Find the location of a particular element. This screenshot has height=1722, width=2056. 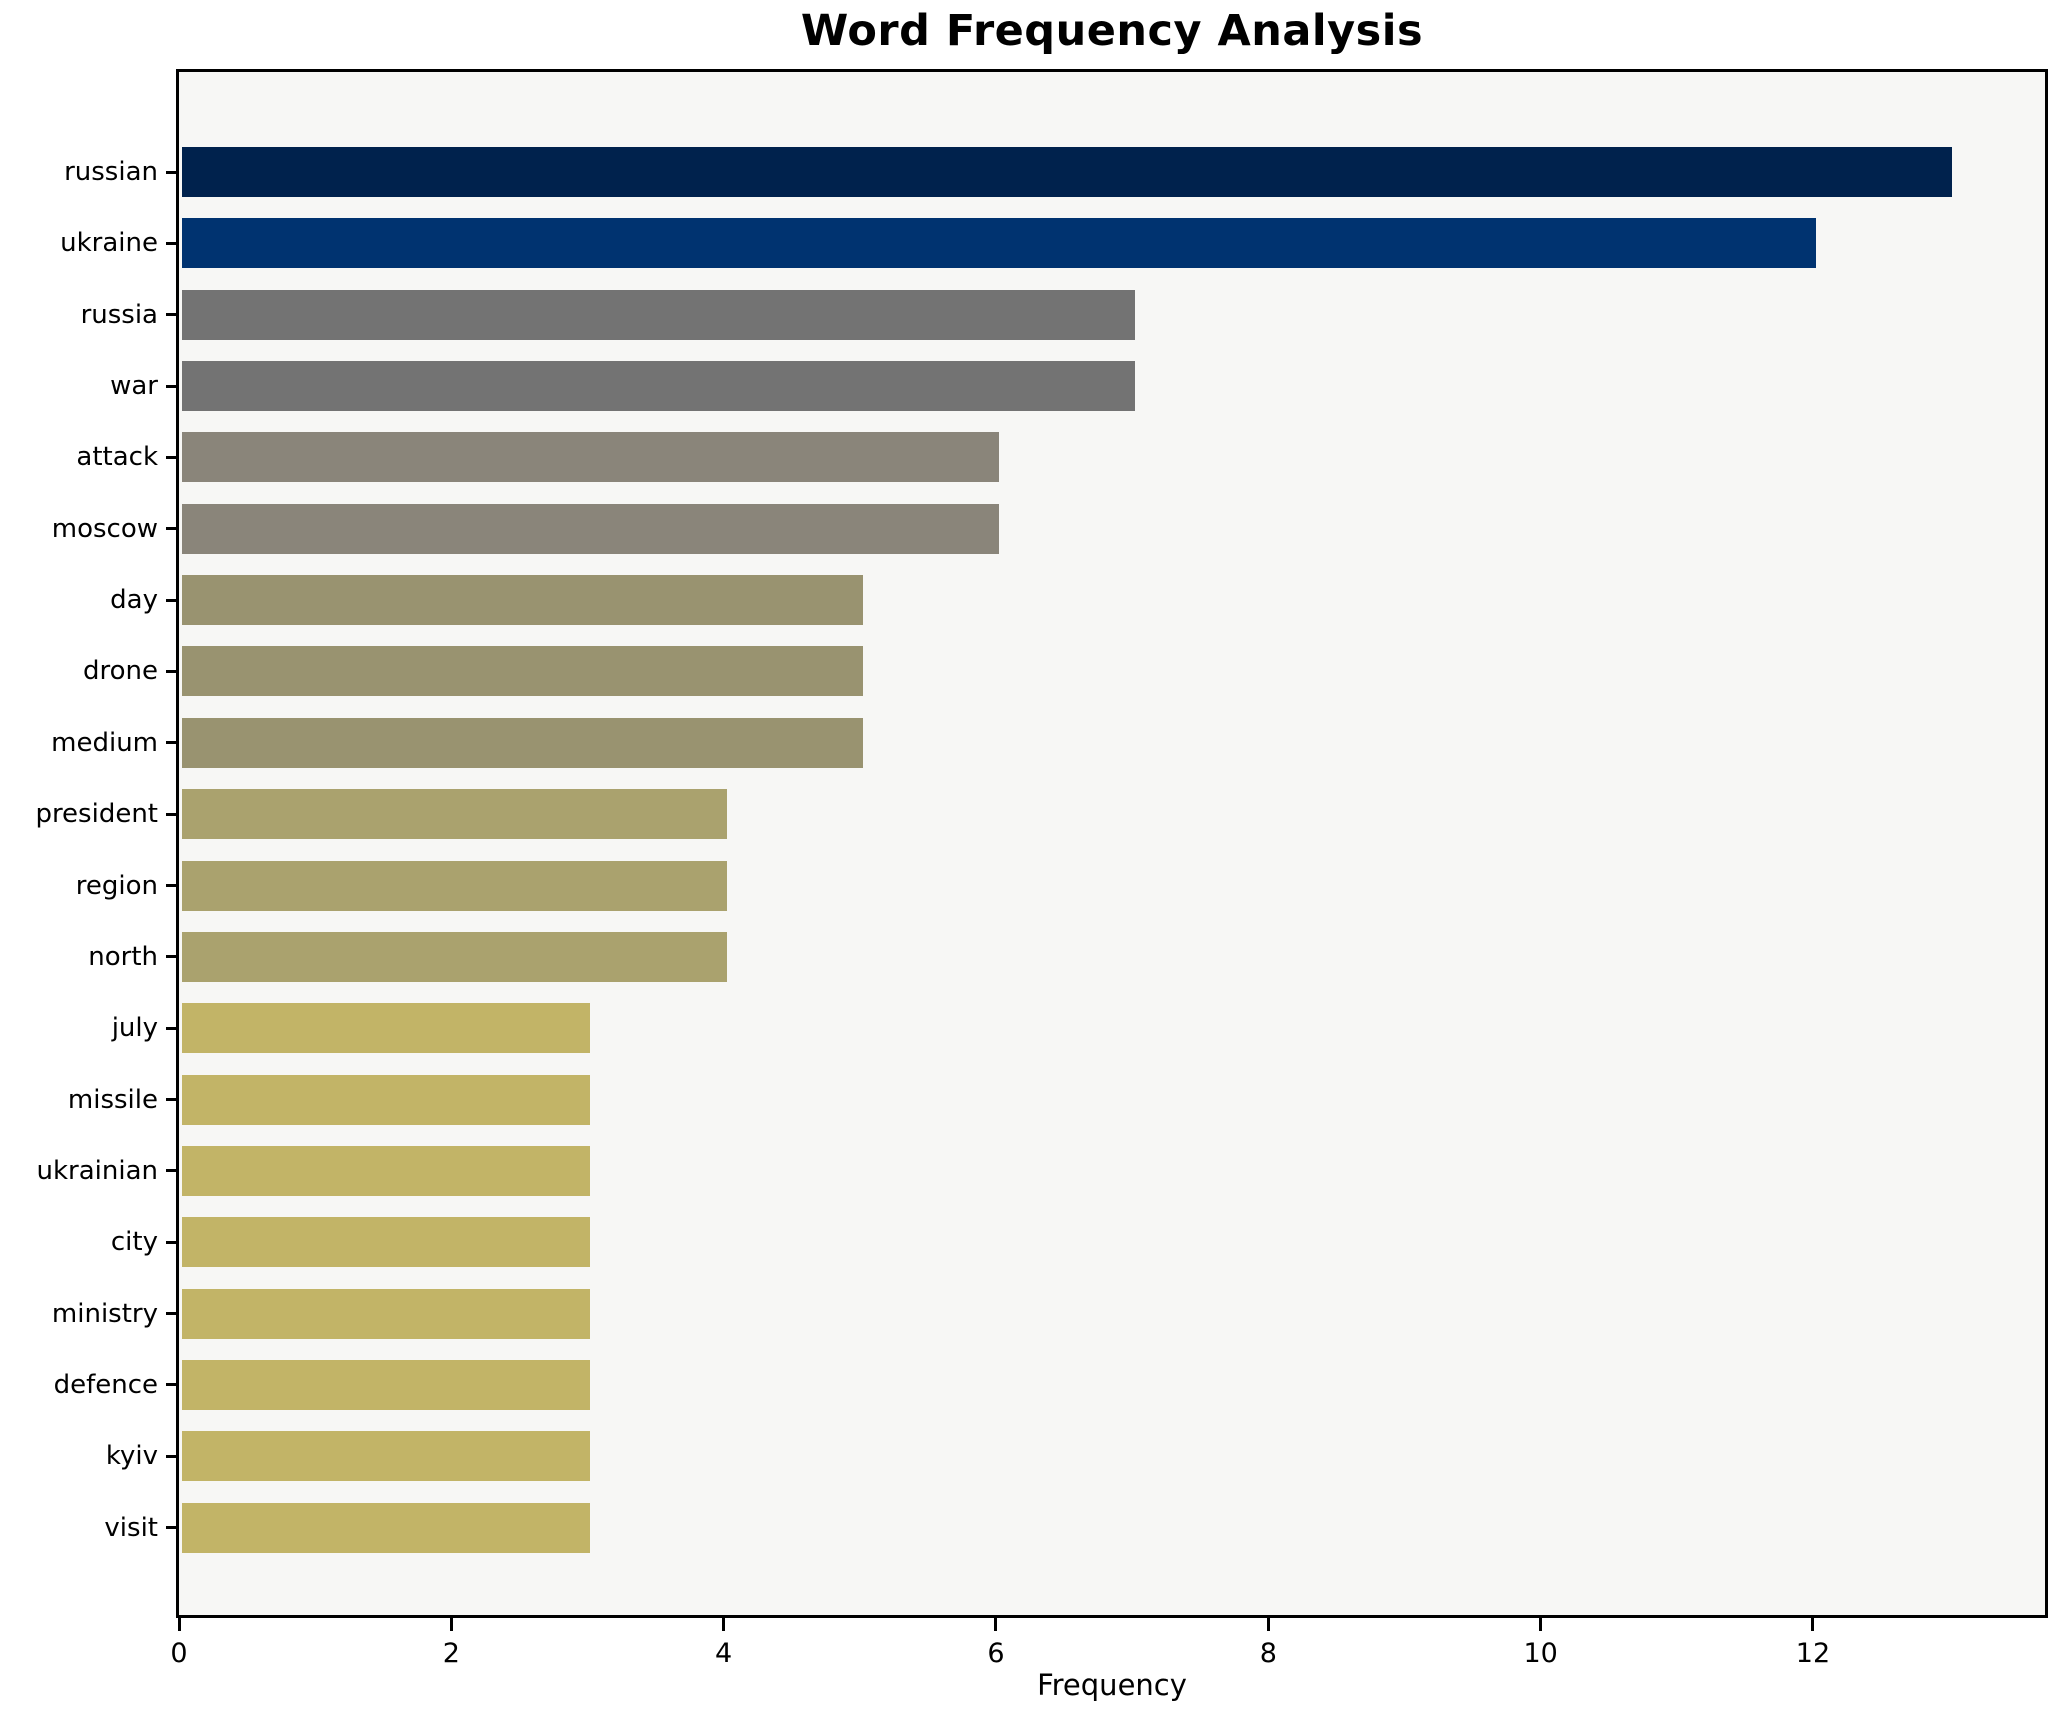

bar-ukrainian is located at coordinates (386, 1170).